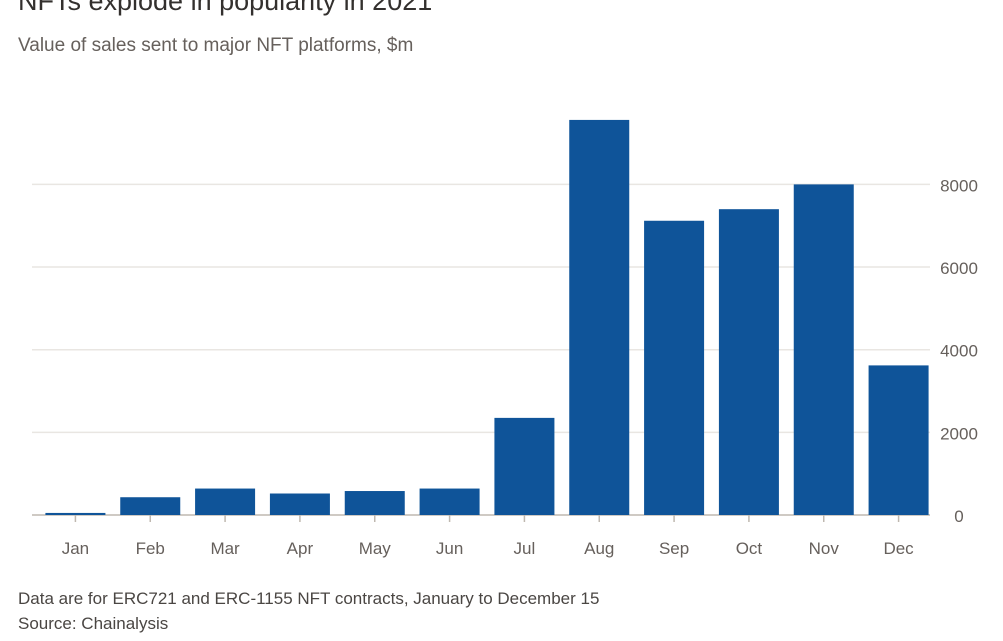 This screenshot has height=641, width=1003. I want to click on y-tick-label: 0, so click(958, 516).